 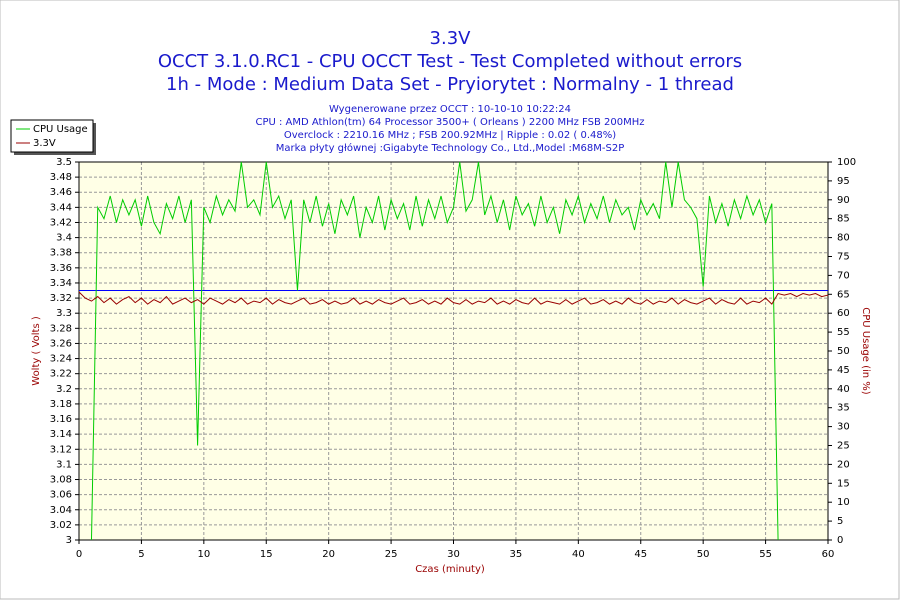 I want to click on y-tick-label: 3.06, so click(x=61, y=495).